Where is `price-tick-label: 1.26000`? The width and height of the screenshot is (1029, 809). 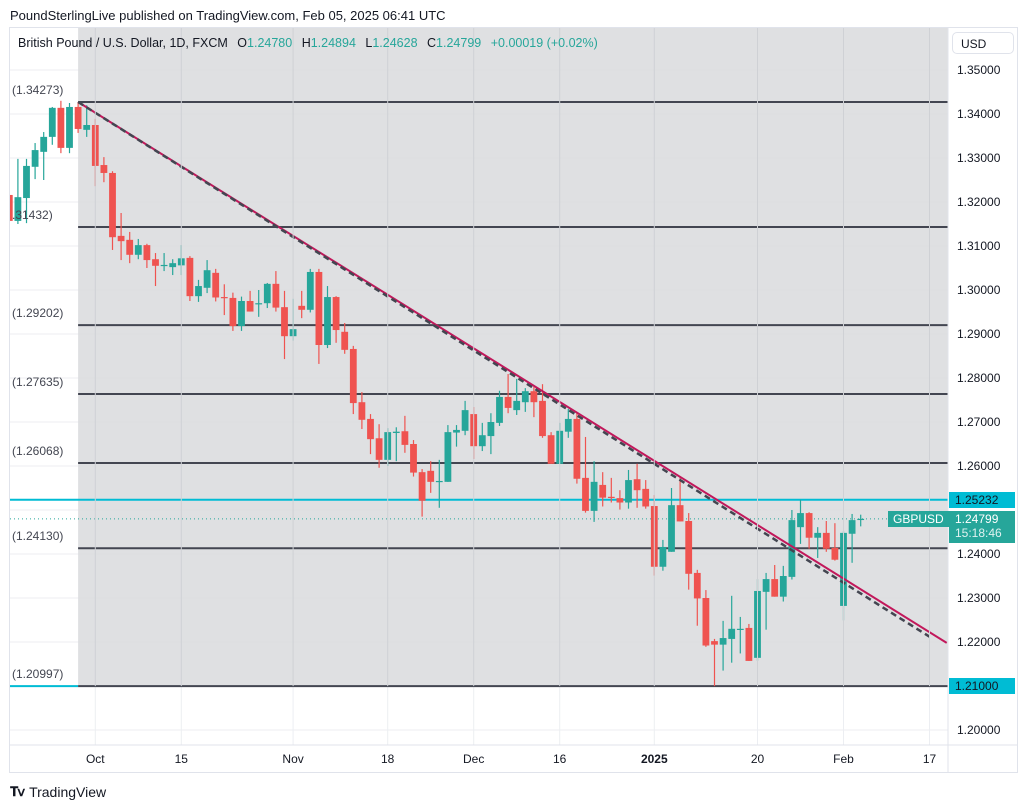
price-tick-label: 1.26000 is located at coordinates (979, 466).